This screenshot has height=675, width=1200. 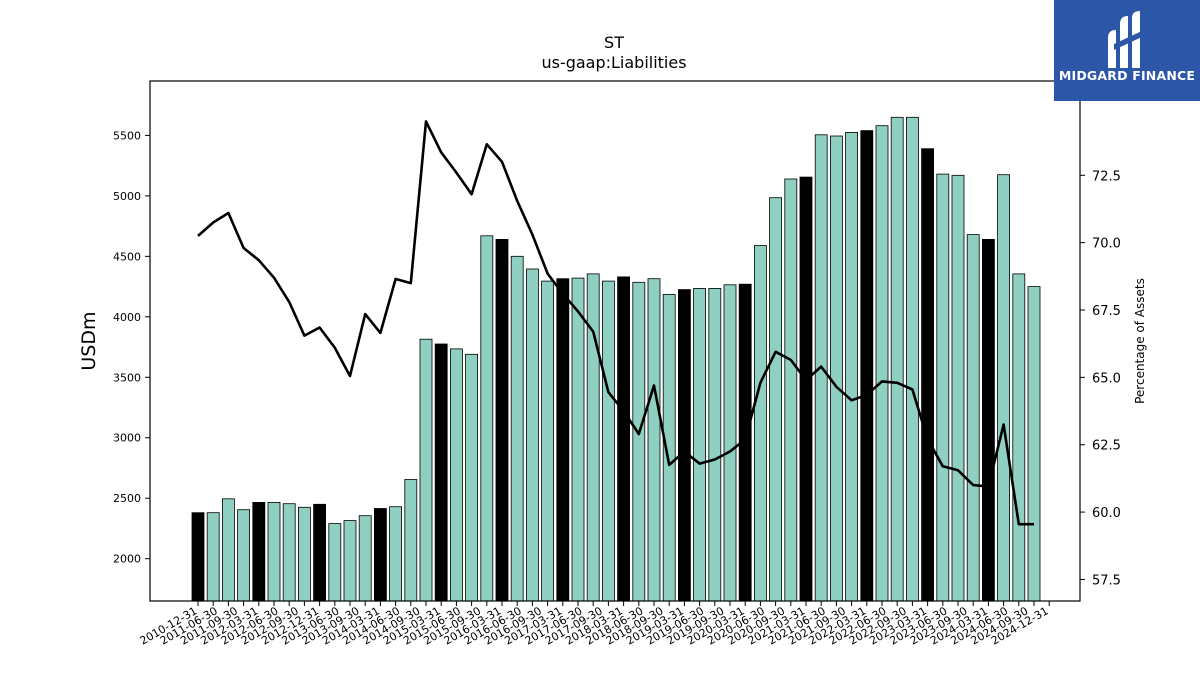 I want to click on chart-title: ST, so click(x=614, y=42).